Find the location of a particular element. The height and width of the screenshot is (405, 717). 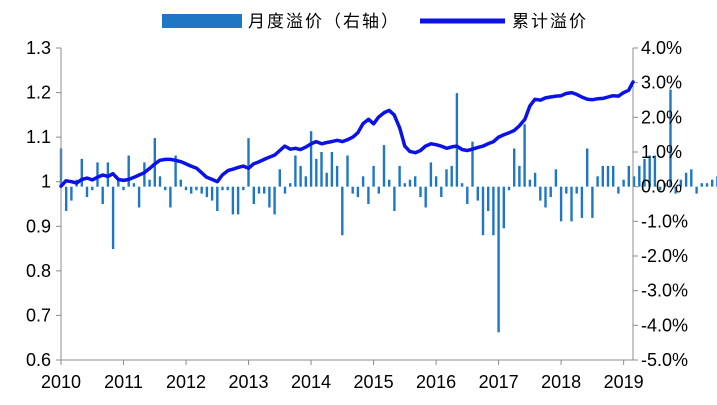

left-axis-tick-label: 0.8 is located at coordinates (38, 271).